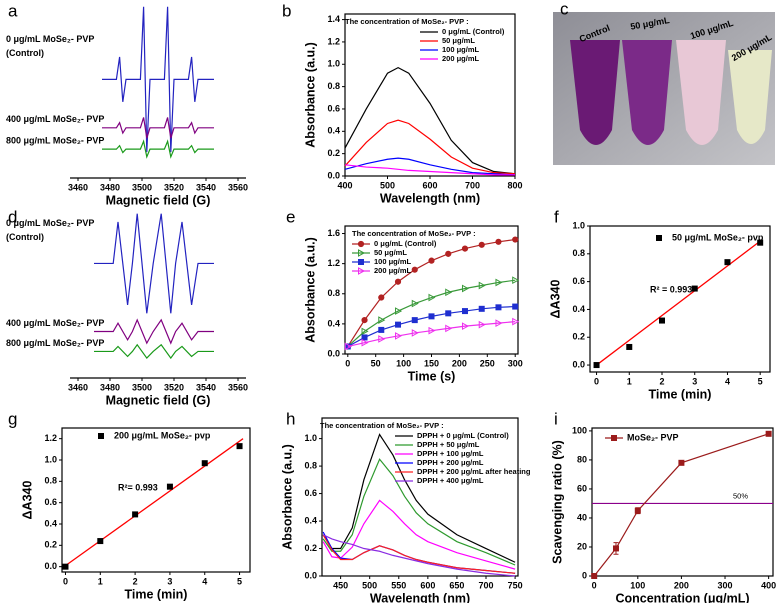 The image size is (784, 603). Describe the element at coordinates (661, 381) in the screenshot. I see `x-tick-label: 2` at that location.